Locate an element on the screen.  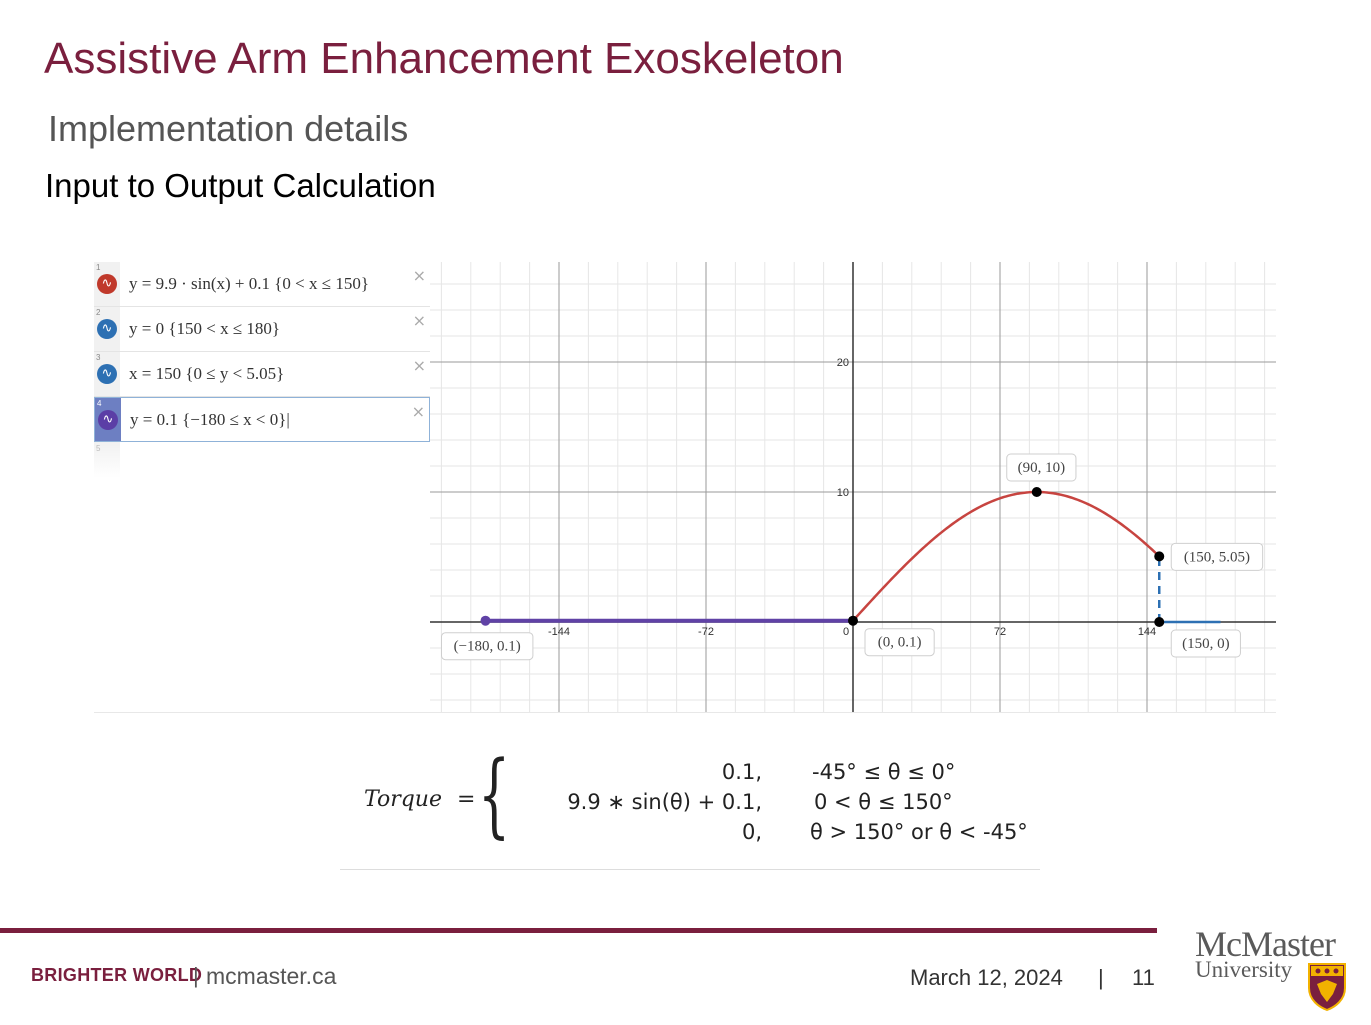
y-tick-label: 10 is located at coordinates (843, 493).